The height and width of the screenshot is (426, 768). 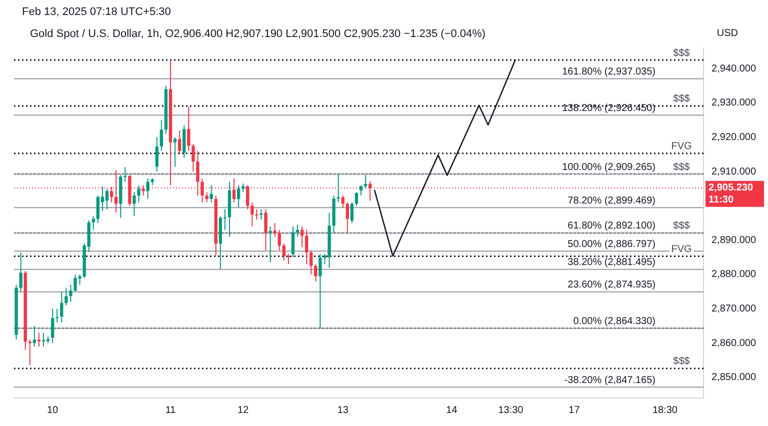 What do you see at coordinates (96, 12) in the screenshot?
I see `text: Feb 13, 2025 07:18 UTC+5:30` at bounding box center [96, 12].